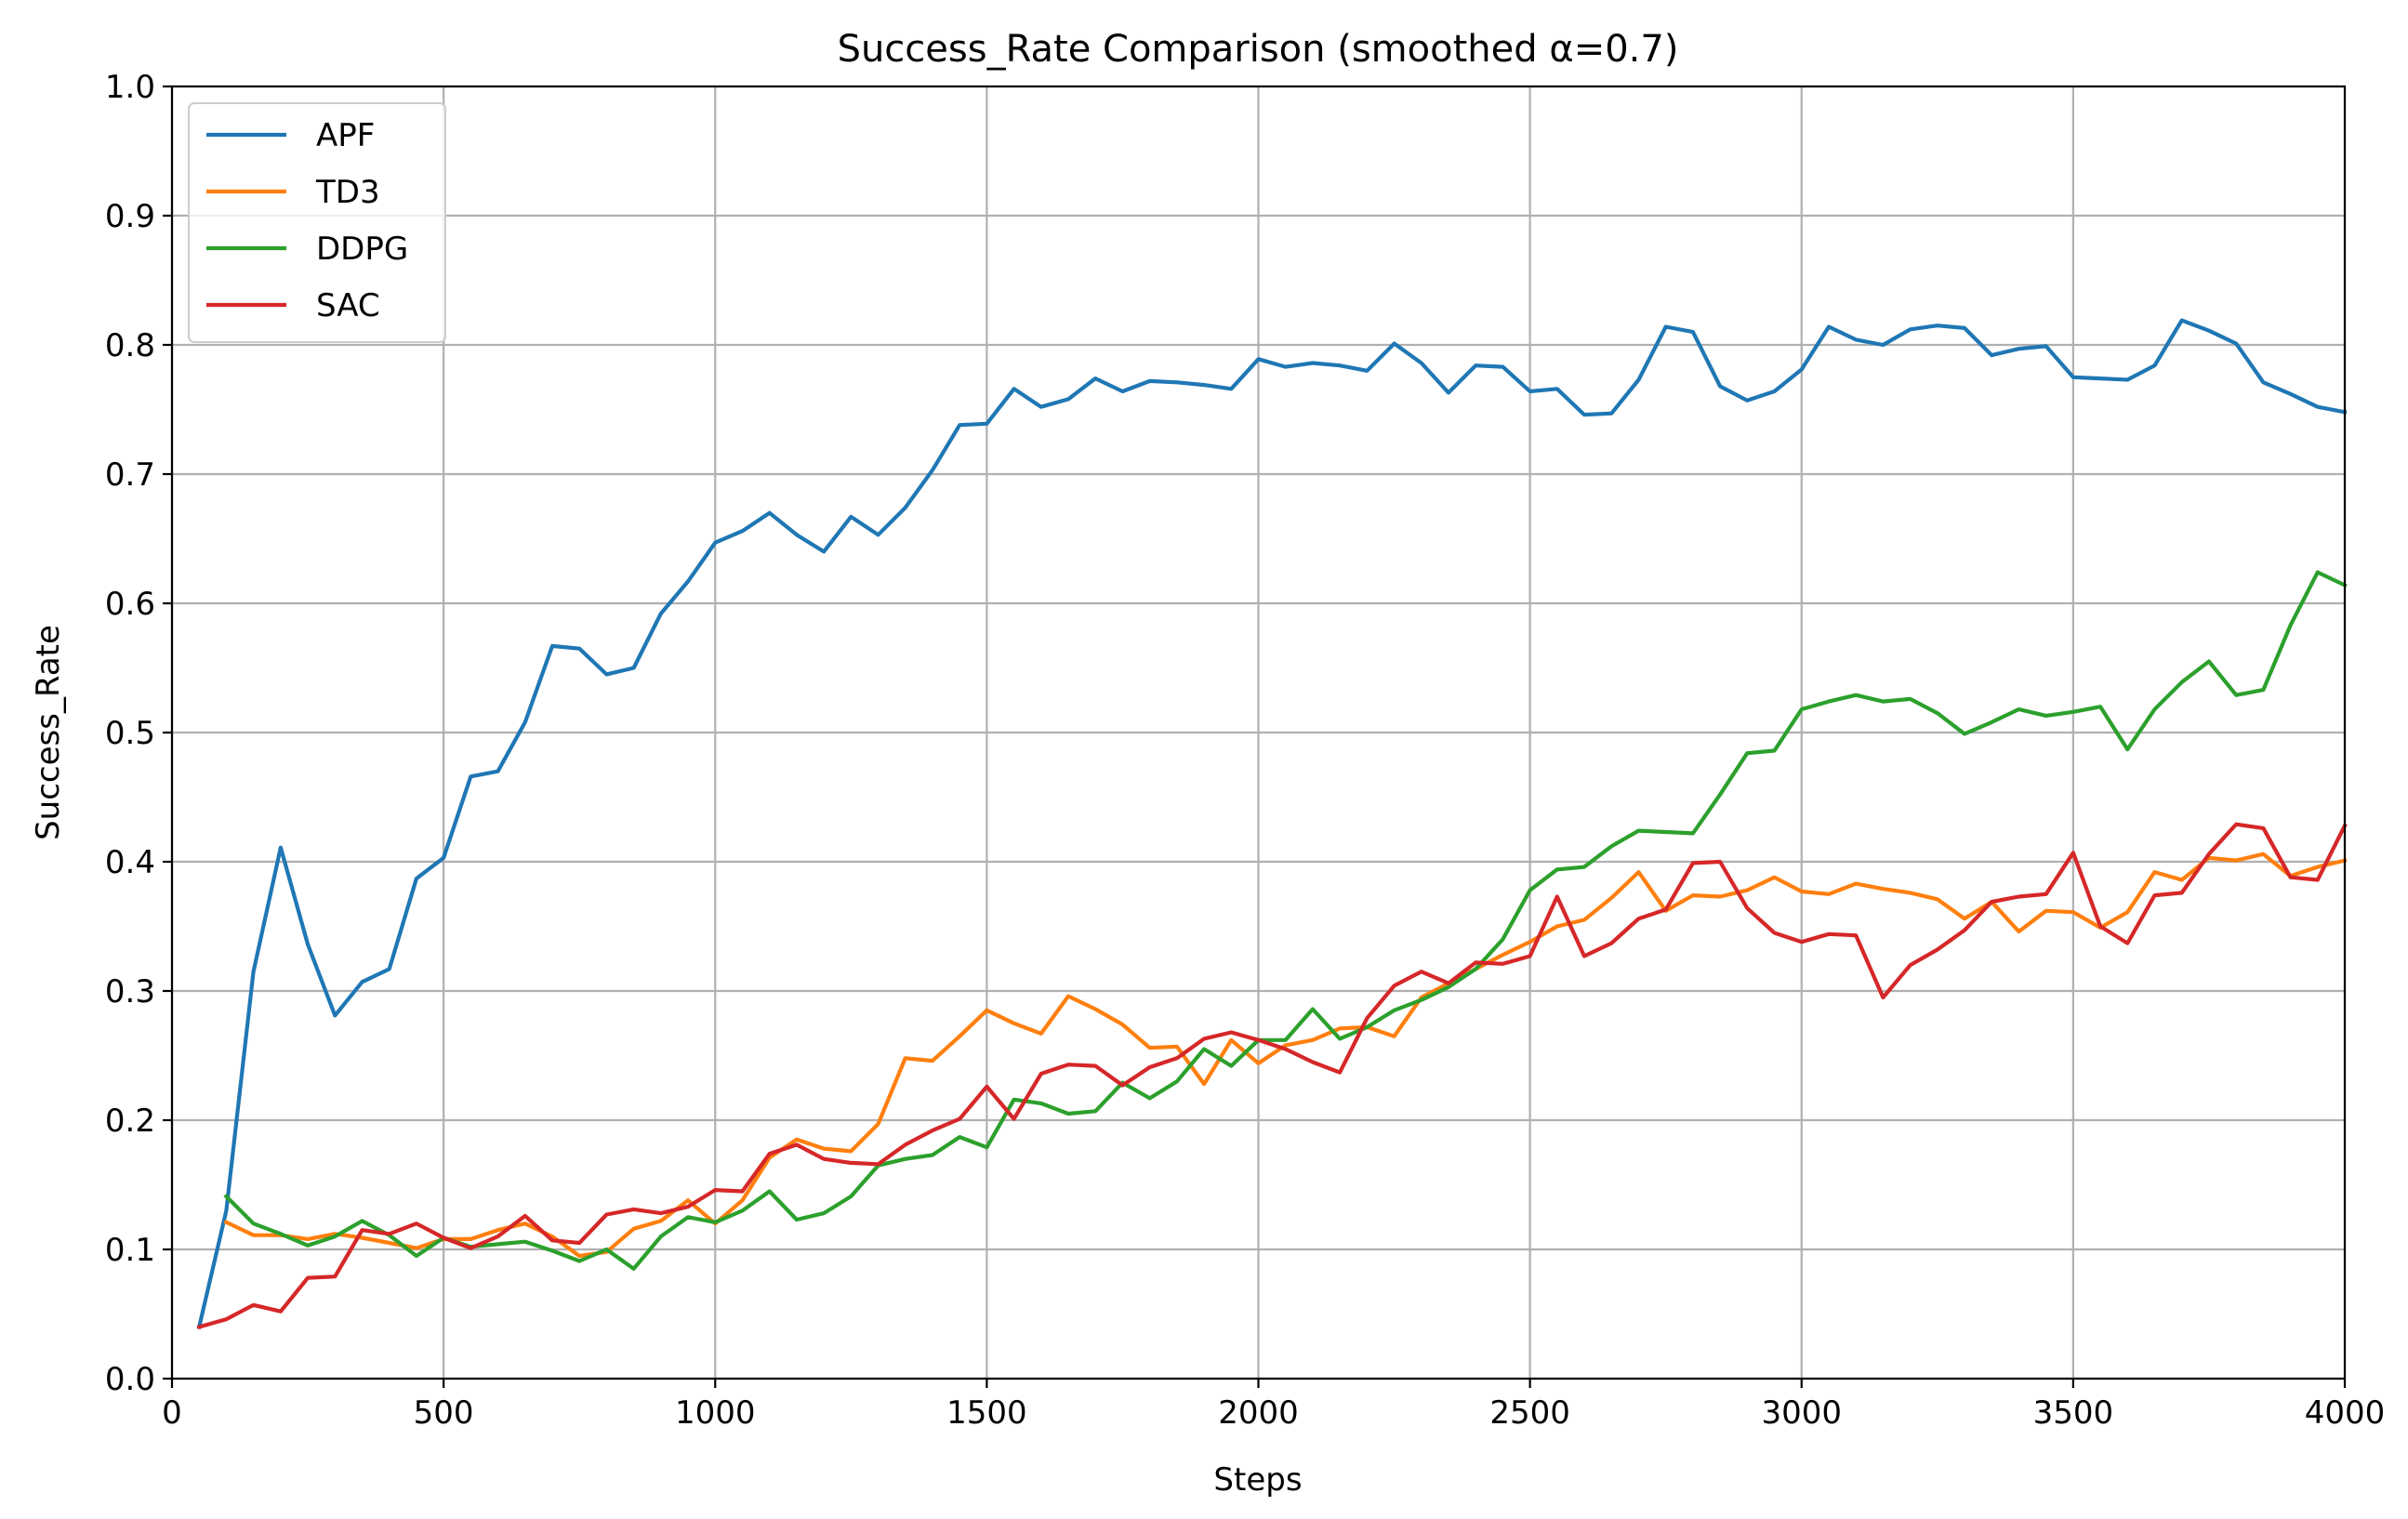 This screenshot has width=2408, height=1519. What do you see at coordinates (130, 862) in the screenshot?
I see `y-tick-label: 0.4` at bounding box center [130, 862].